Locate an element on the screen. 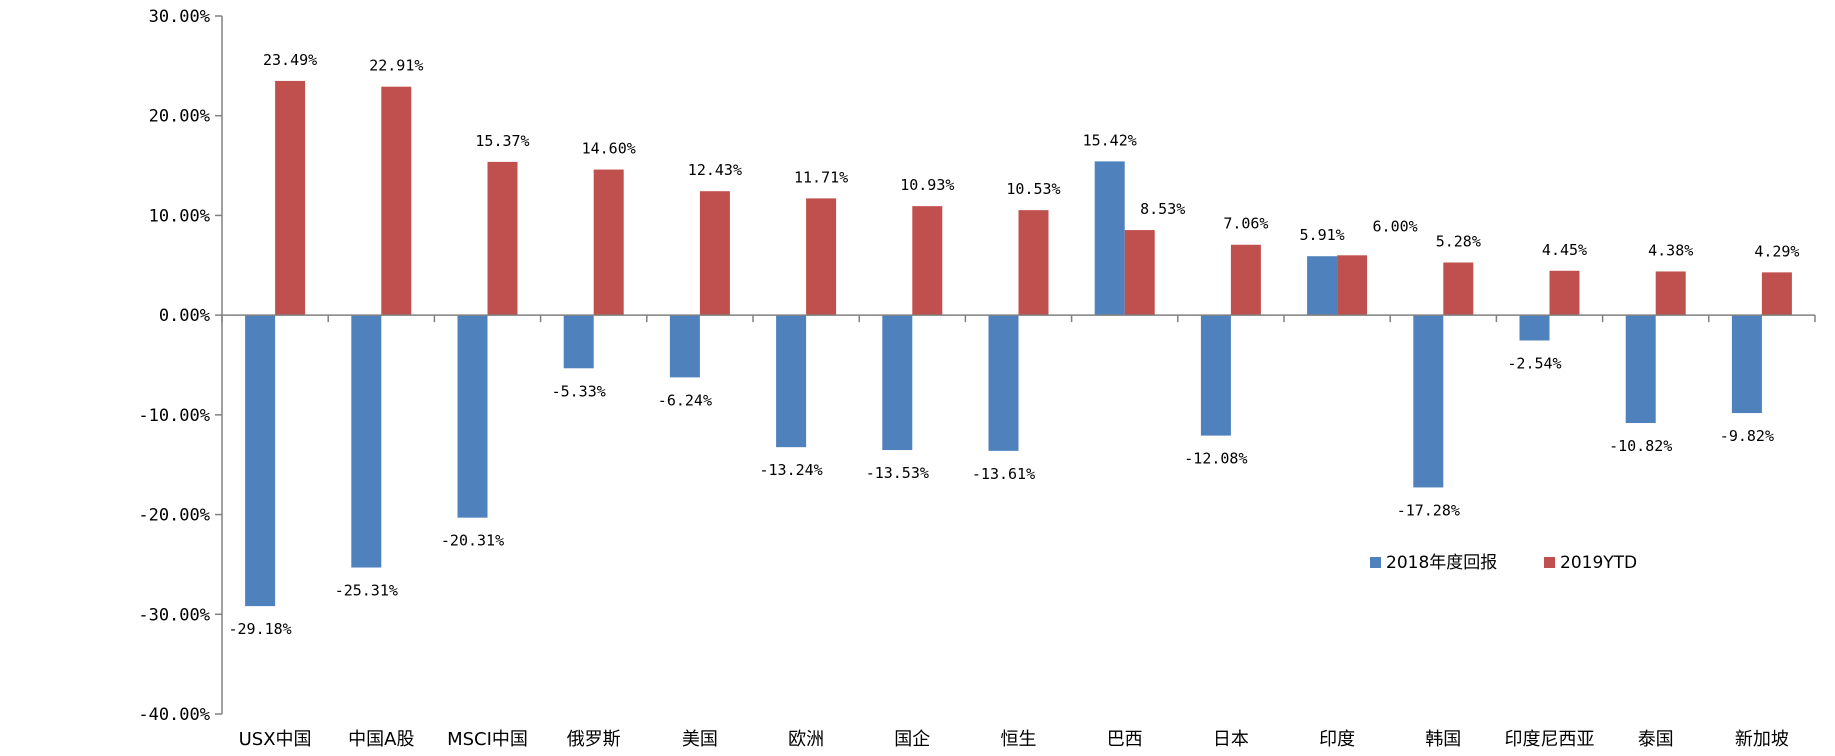 This screenshot has width=1835, height=756. data-label: 5.91% is located at coordinates (1322, 235).